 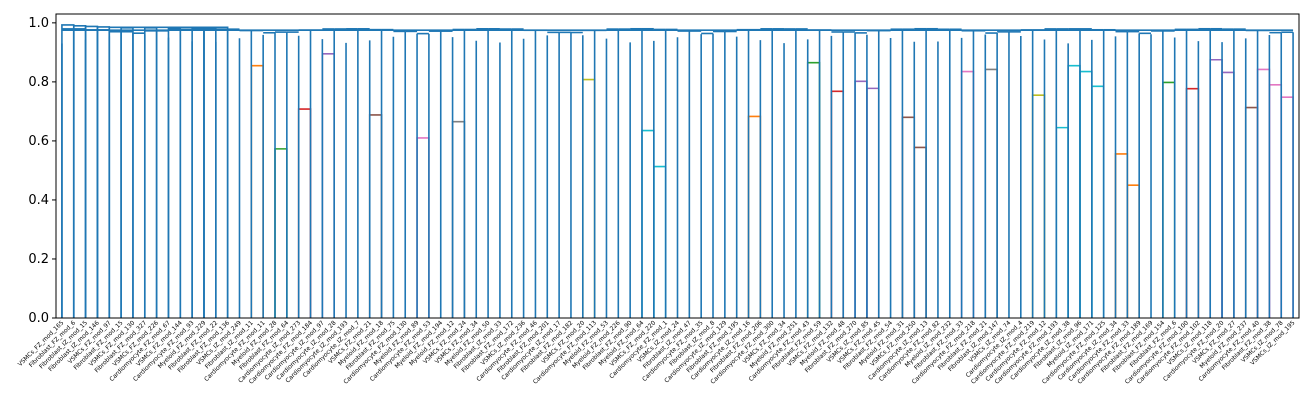 What do you see at coordinates (38, 318) in the screenshot?
I see `y-tick-label: 0.0` at bounding box center [38, 318].